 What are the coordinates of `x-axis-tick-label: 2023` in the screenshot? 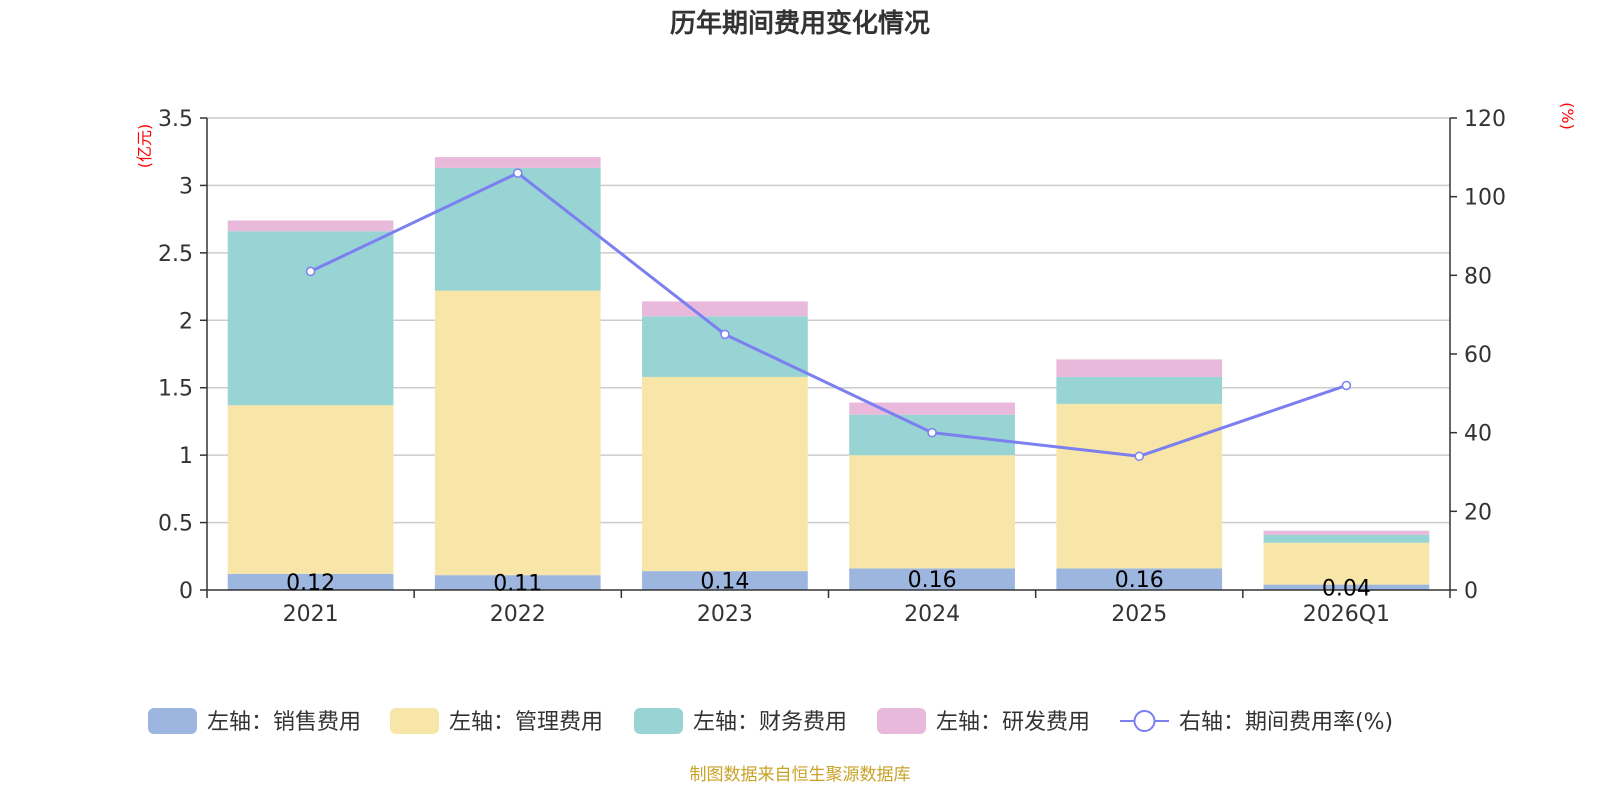 It's located at (725, 614).